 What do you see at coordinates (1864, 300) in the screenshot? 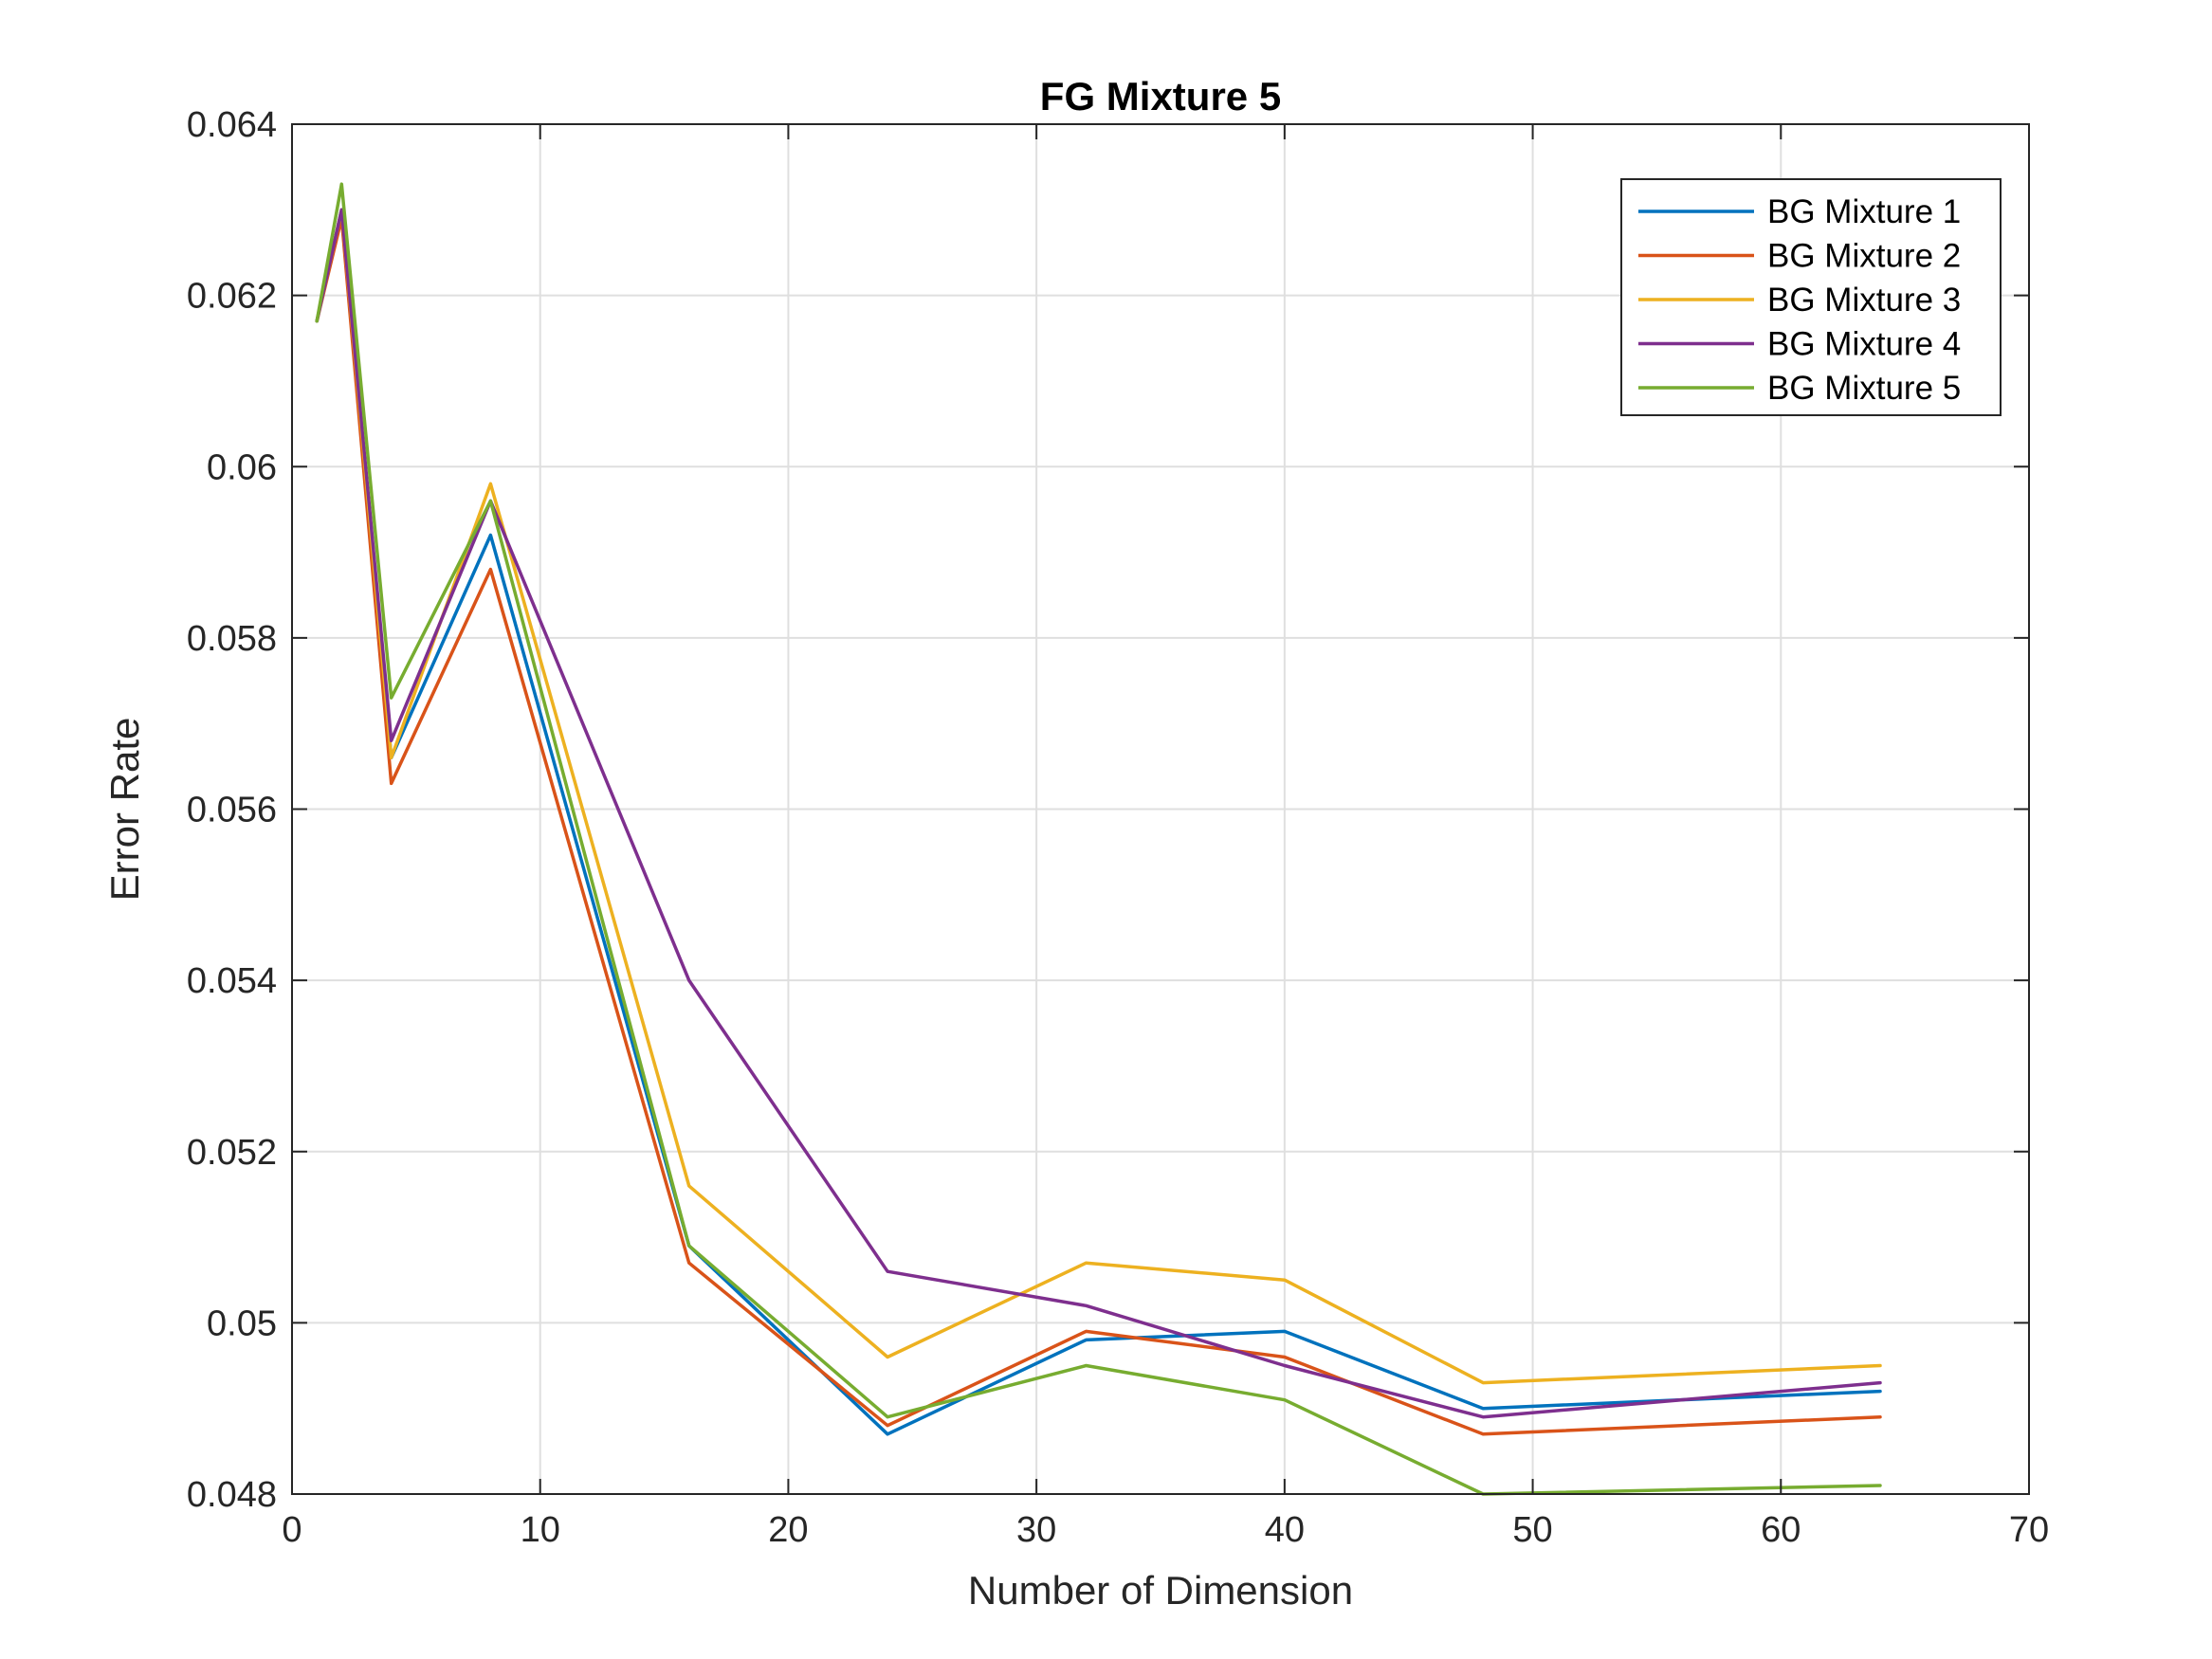
I see `legend-label: BG Mixture 3` at bounding box center [1864, 300].